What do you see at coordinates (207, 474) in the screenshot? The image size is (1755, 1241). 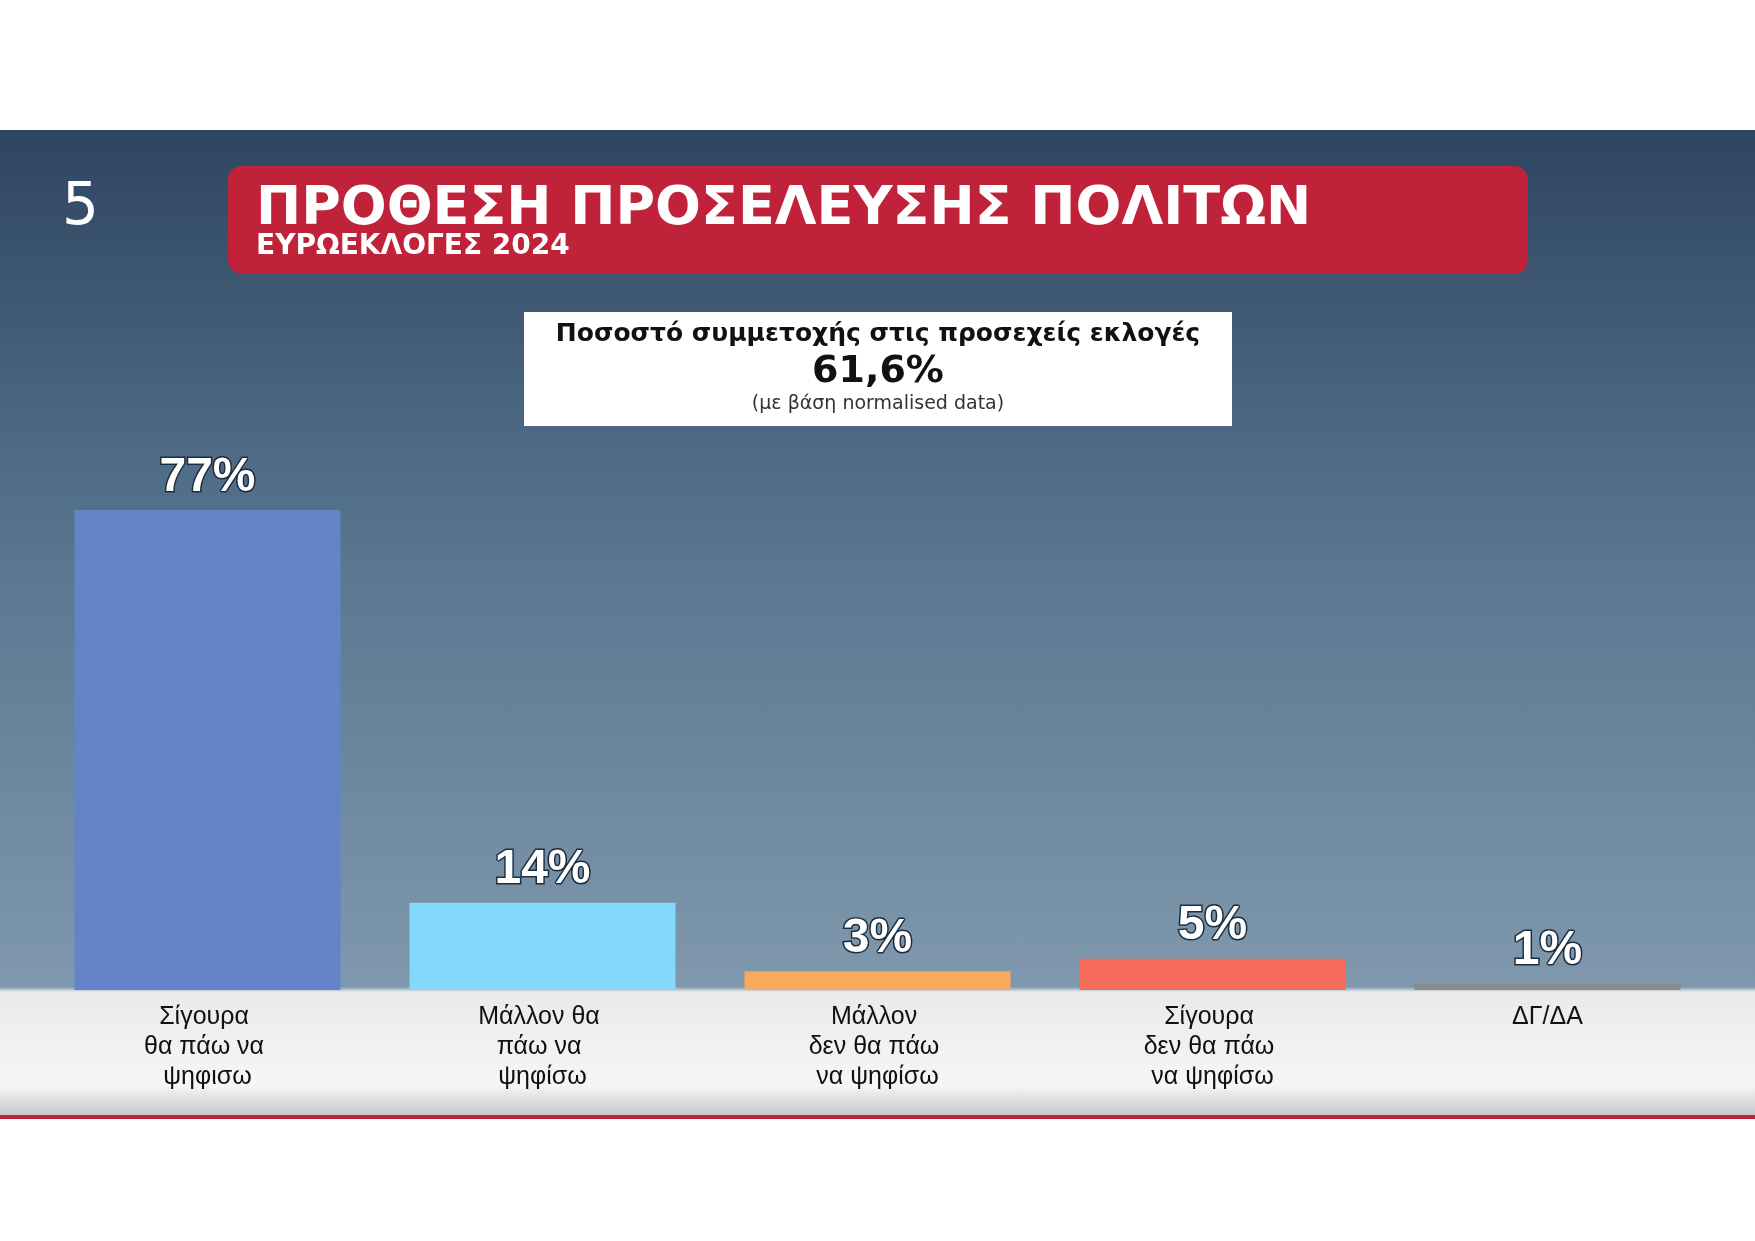 I see `data-label: 77%` at bounding box center [207, 474].